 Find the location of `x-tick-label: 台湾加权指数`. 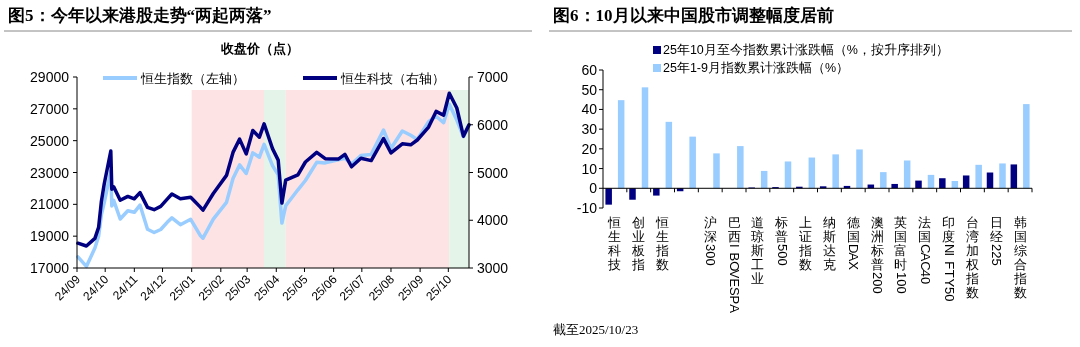

x-tick-label: 台湾加权指数 is located at coordinates (971, 257).